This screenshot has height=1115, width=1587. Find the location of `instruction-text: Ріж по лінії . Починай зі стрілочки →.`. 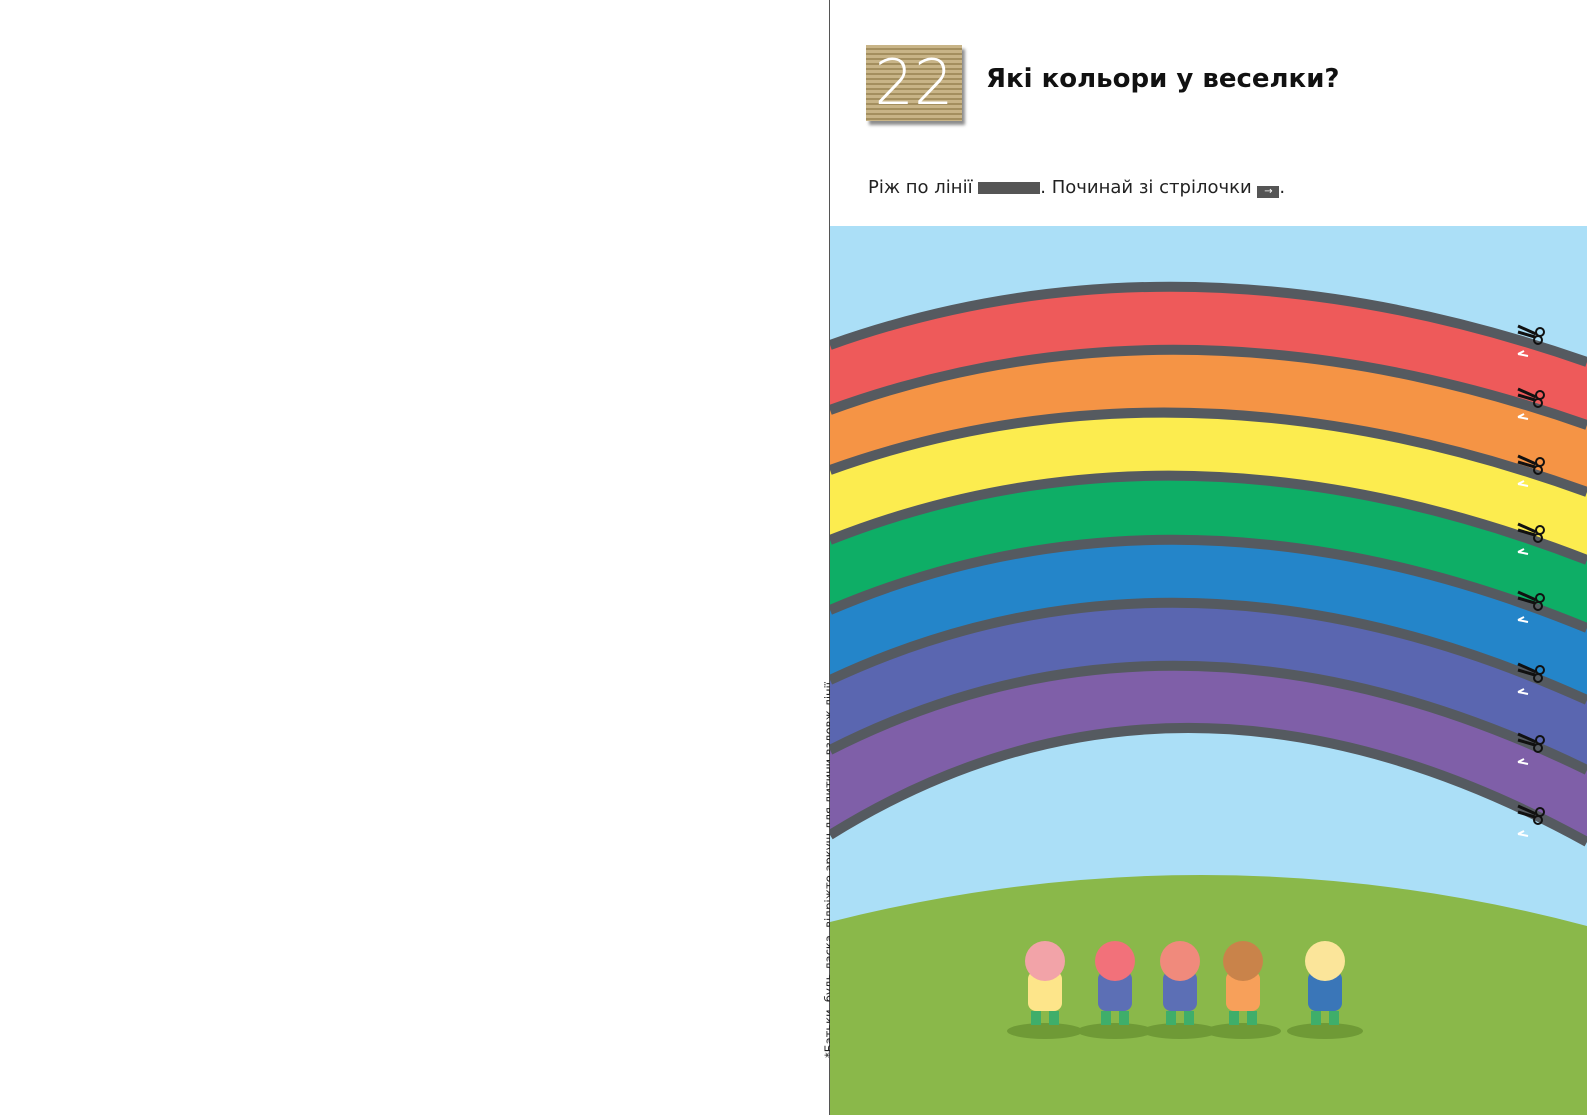

instruction-text: Ріж по лінії . Починай зі стрілочки →. is located at coordinates (1076, 187).